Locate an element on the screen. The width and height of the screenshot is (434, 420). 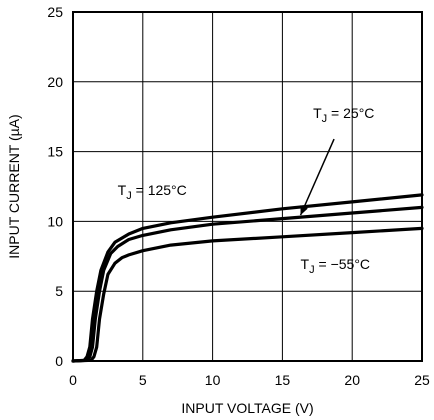
annotation-rest: = 125°C is located at coordinates (159, 190).